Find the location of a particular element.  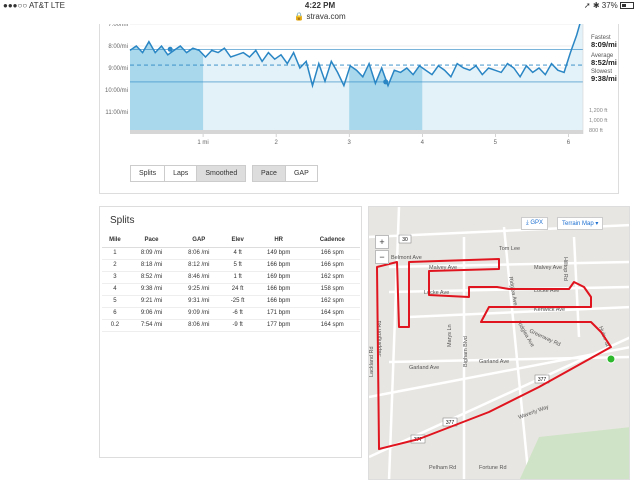

y-axis-labels: 7:00/mi 8:00/mi 9:00/mi 10:00/mi 11:00/mi is located at coordinates (116, 70).